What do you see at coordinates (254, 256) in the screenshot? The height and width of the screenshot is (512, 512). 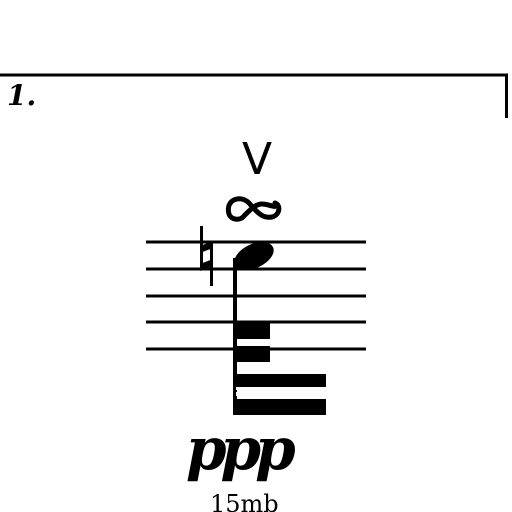 I see `note-head` at bounding box center [254, 256].